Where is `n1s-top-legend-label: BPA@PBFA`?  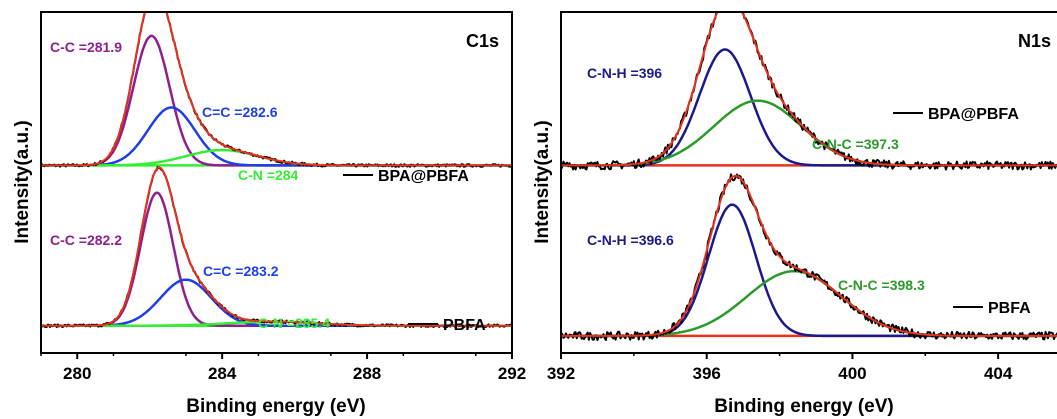 n1s-top-legend-label: BPA@PBFA is located at coordinates (973, 114).